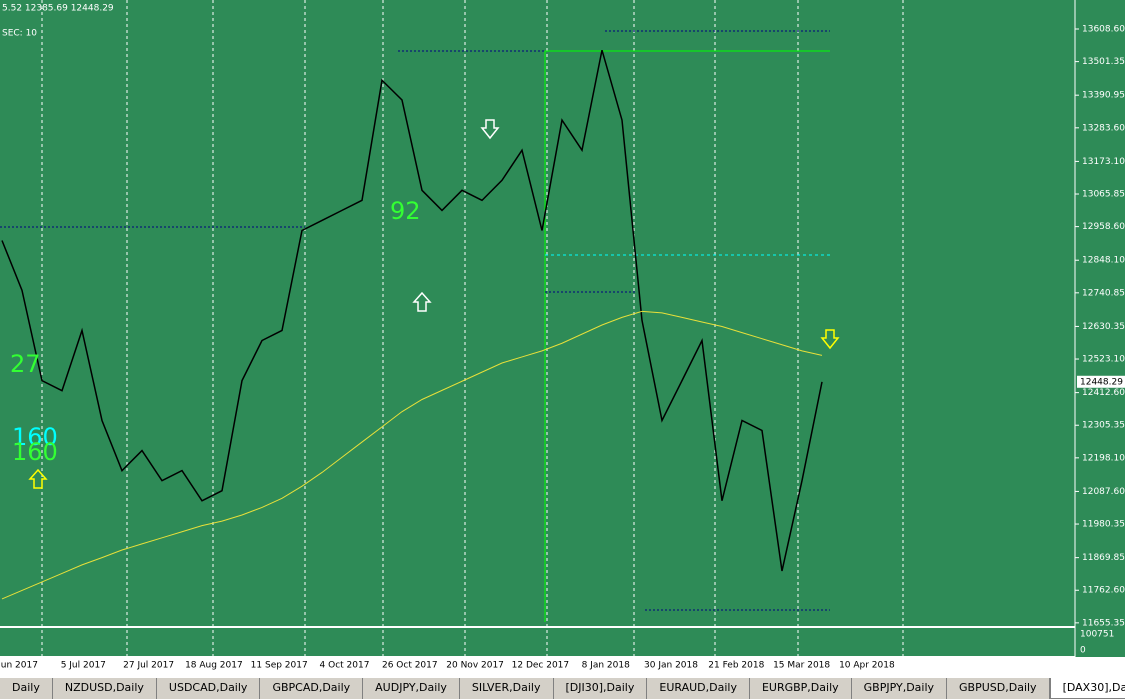  What do you see at coordinates (537, 642) in the screenshot?
I see `volume-pane` at bounding box center [537, 642].